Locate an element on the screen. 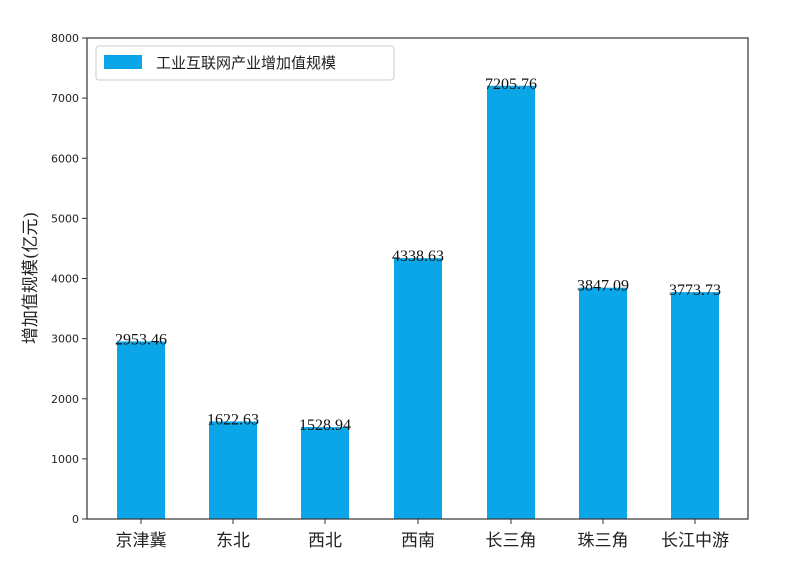 This screenshot has height=564, width=800. y-tick-label: 7000 is located at coordinates (65, 98).